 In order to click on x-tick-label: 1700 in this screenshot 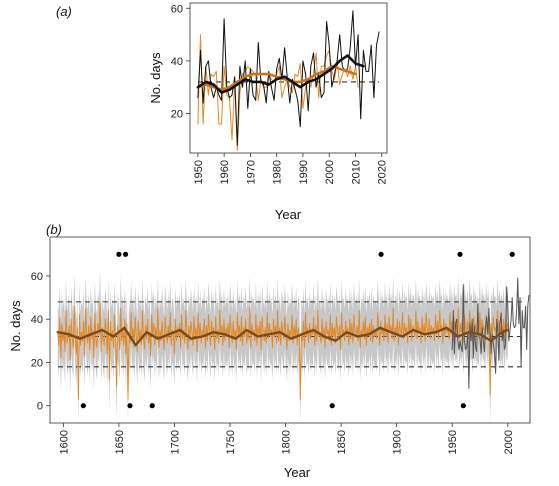, I will do `click(175, 442)`.